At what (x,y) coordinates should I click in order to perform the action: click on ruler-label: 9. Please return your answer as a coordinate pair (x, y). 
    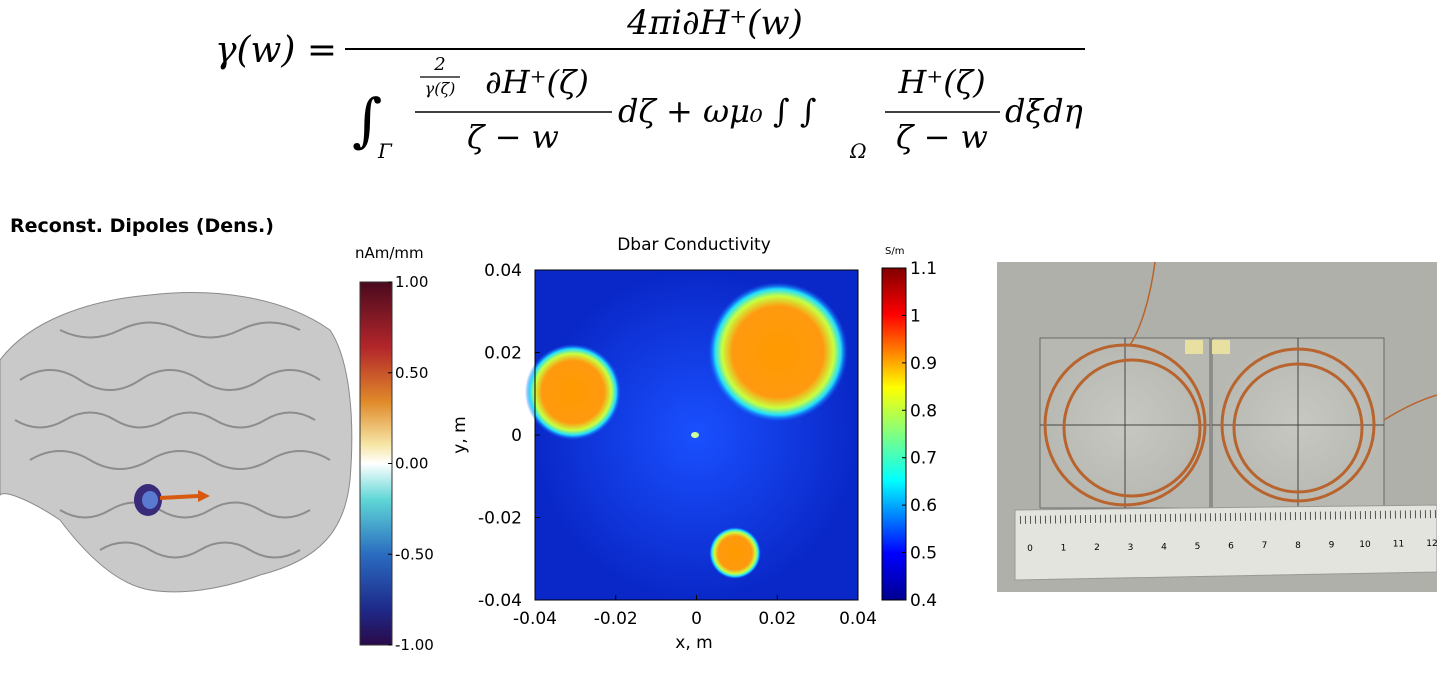
    Looking at the image, I should click on (1332, 545).